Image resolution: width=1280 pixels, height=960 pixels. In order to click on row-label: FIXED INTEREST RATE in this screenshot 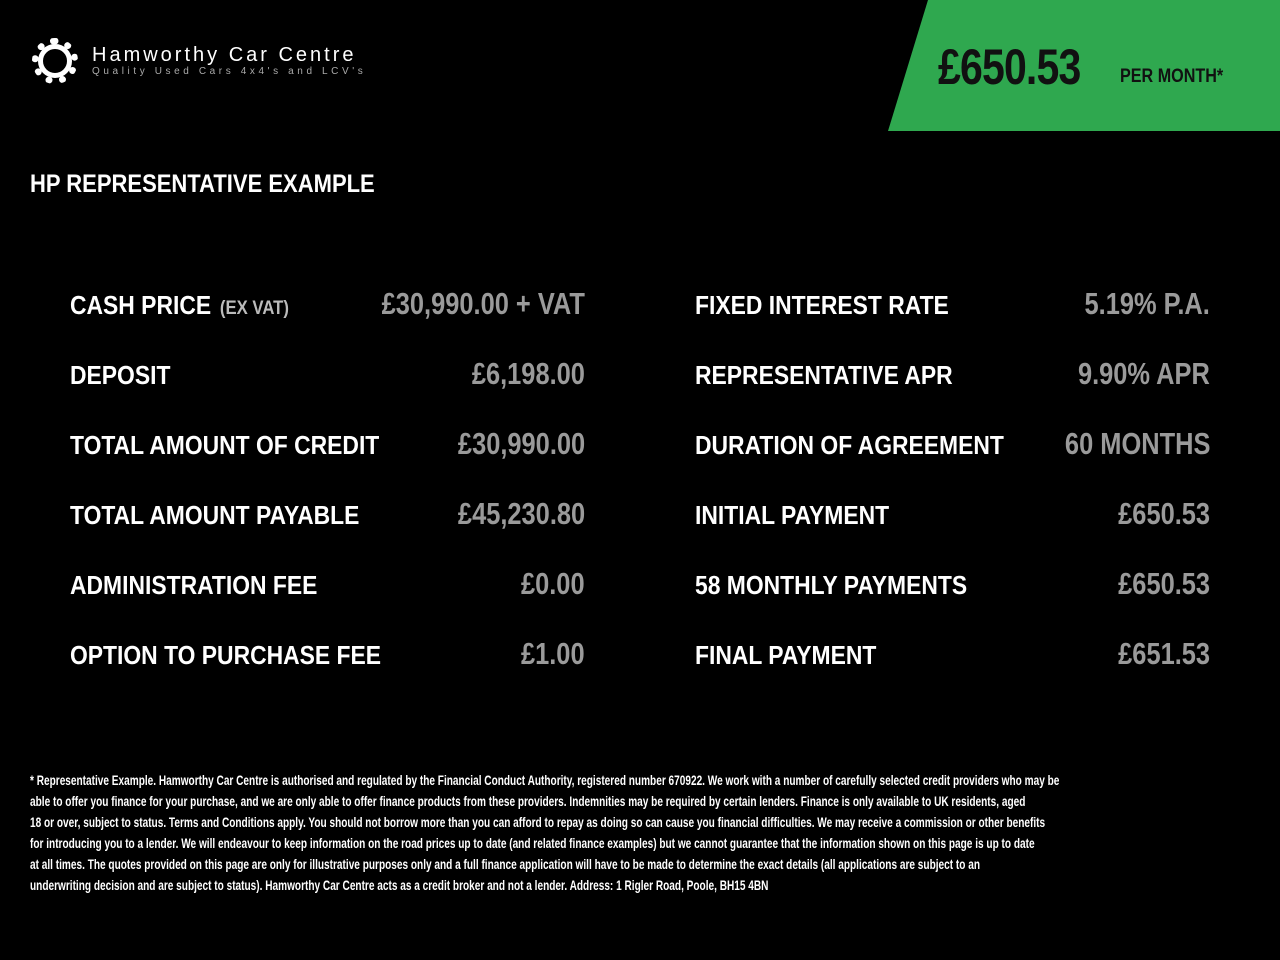, I will do `click(822, 305)`.